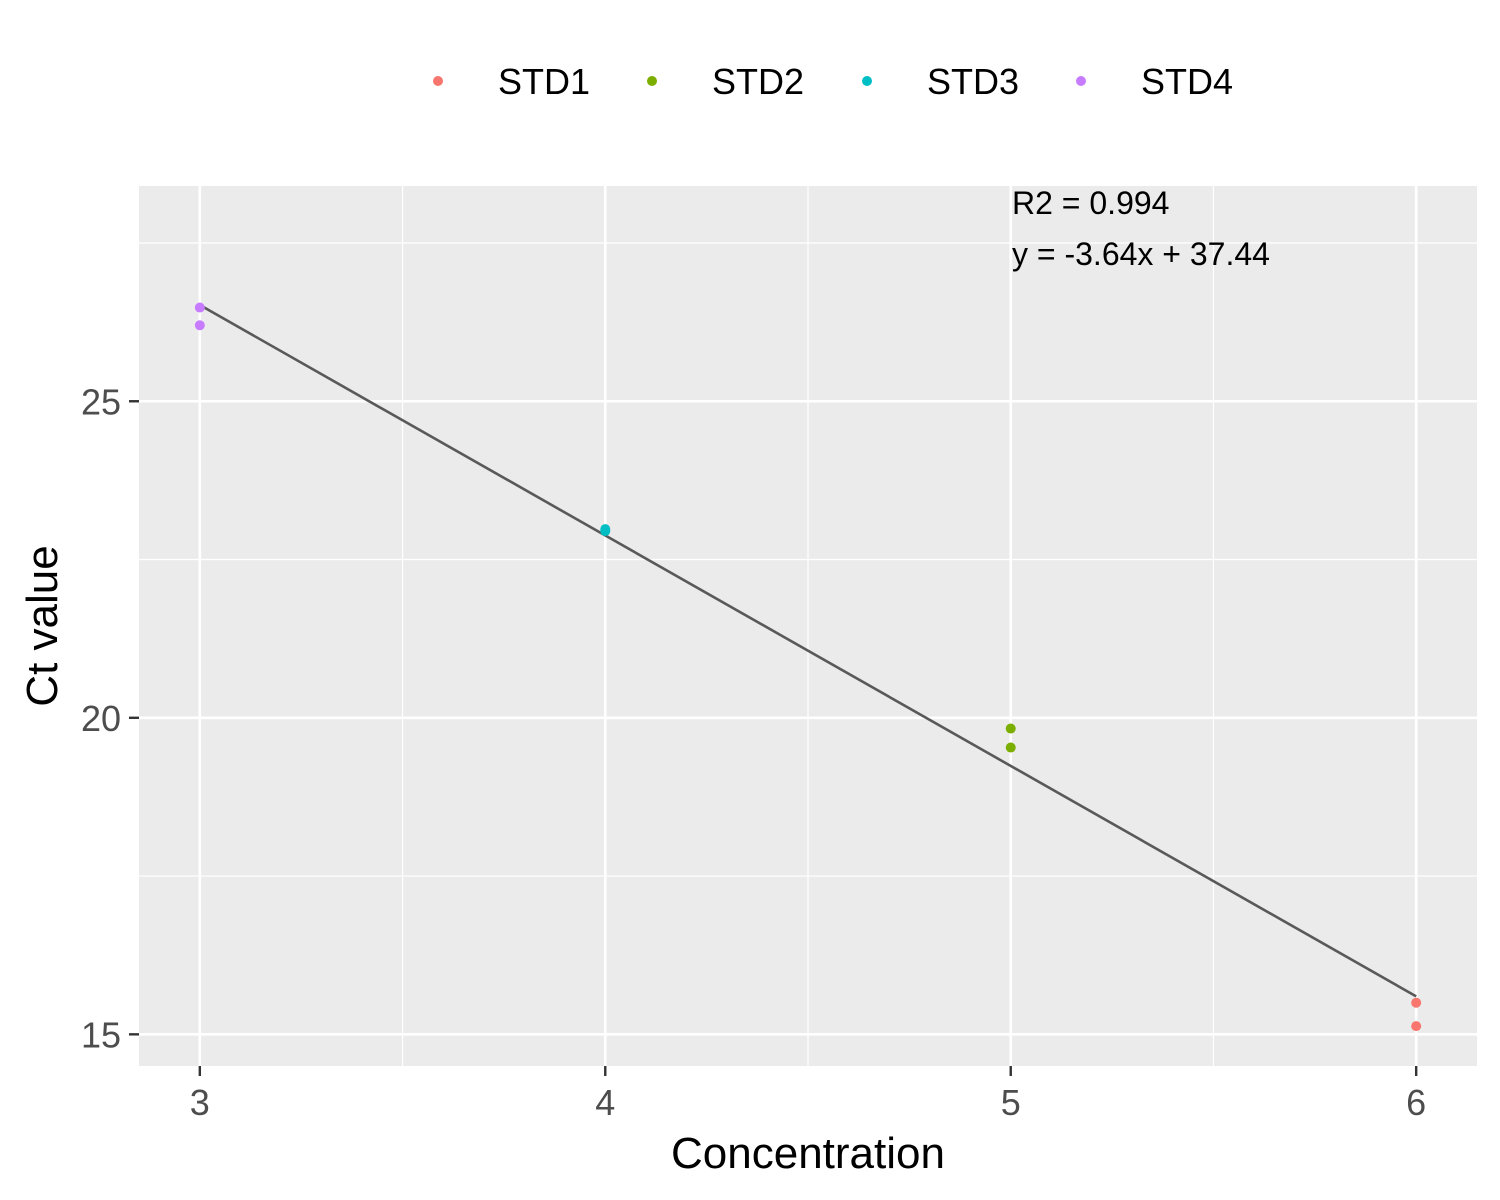 The width and height of the screenshot is (1500, 1200). Describe the element at coordinates (833, 81) in the screenshot. I see `legend: STD1 STD2 STD3 STD4` at that location.